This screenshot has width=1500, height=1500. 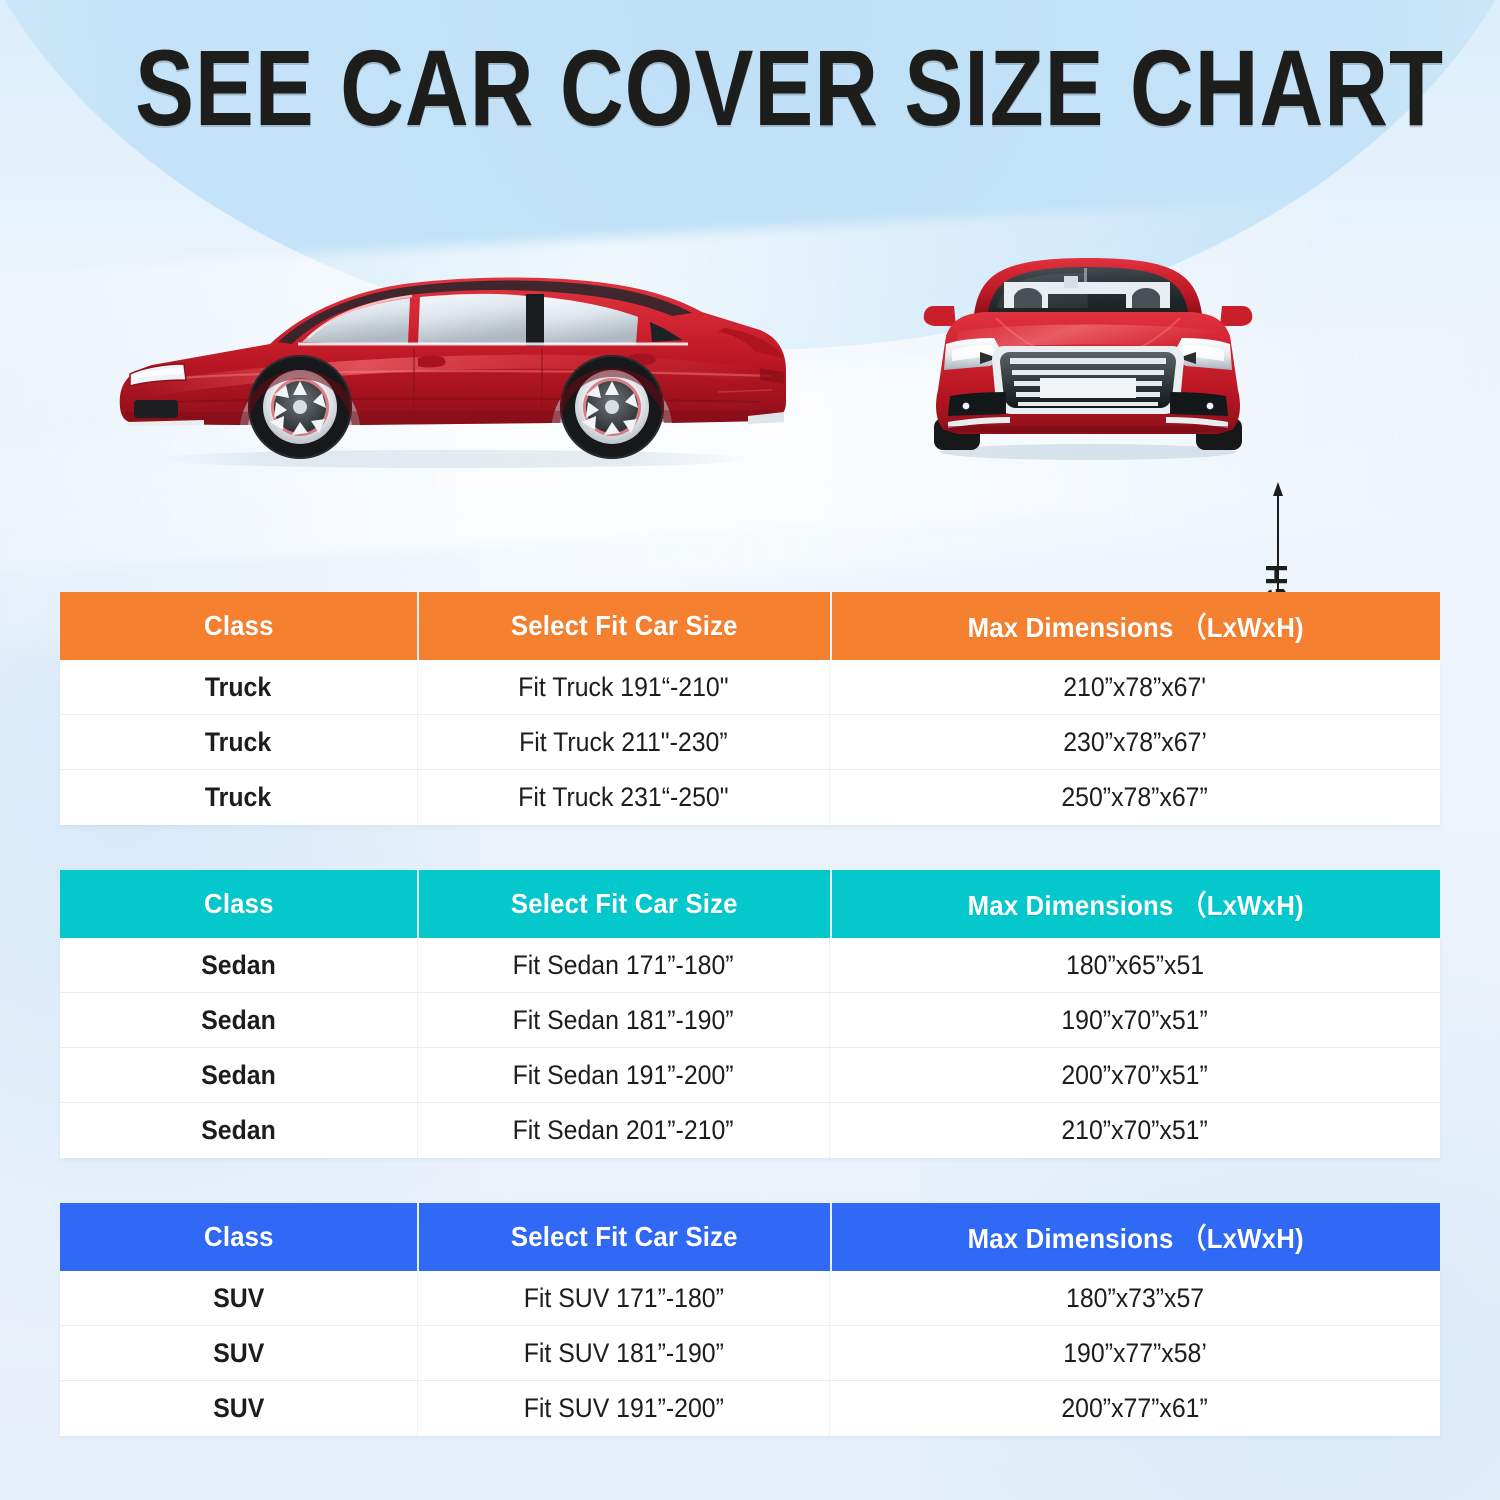 What do you see at coordinates (1135, 1408) in the screenshot?
I see `cell-max-dimensions: 200”x77”x61”` at bounding box center [1135, 1408].